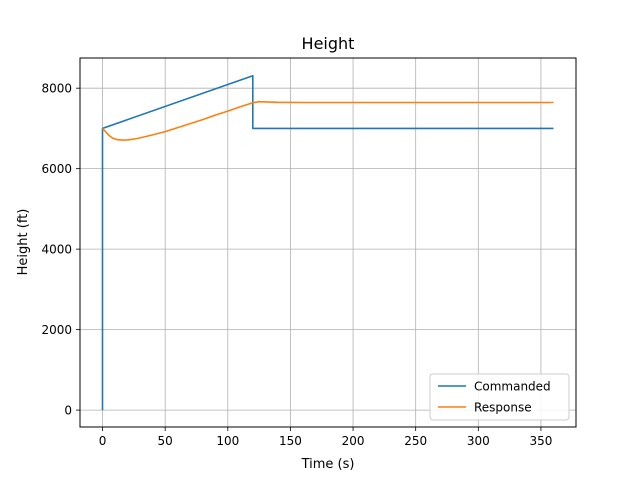  Describe the element at coordinates (327, 120) in the screenshot. I see `series-line-response` at that location.